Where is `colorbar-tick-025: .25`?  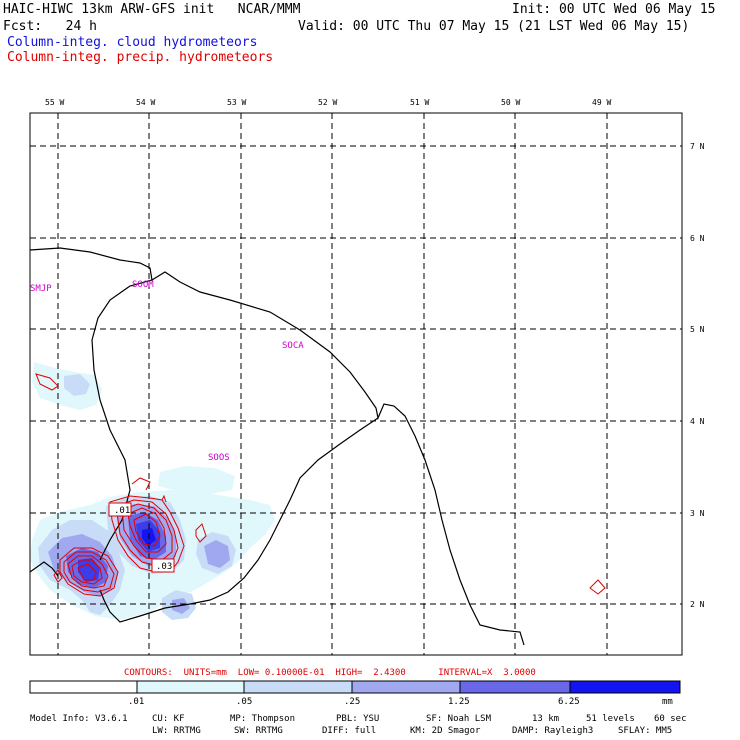
colorbar-tick-025: .25 is located at coordinates (352, 702).